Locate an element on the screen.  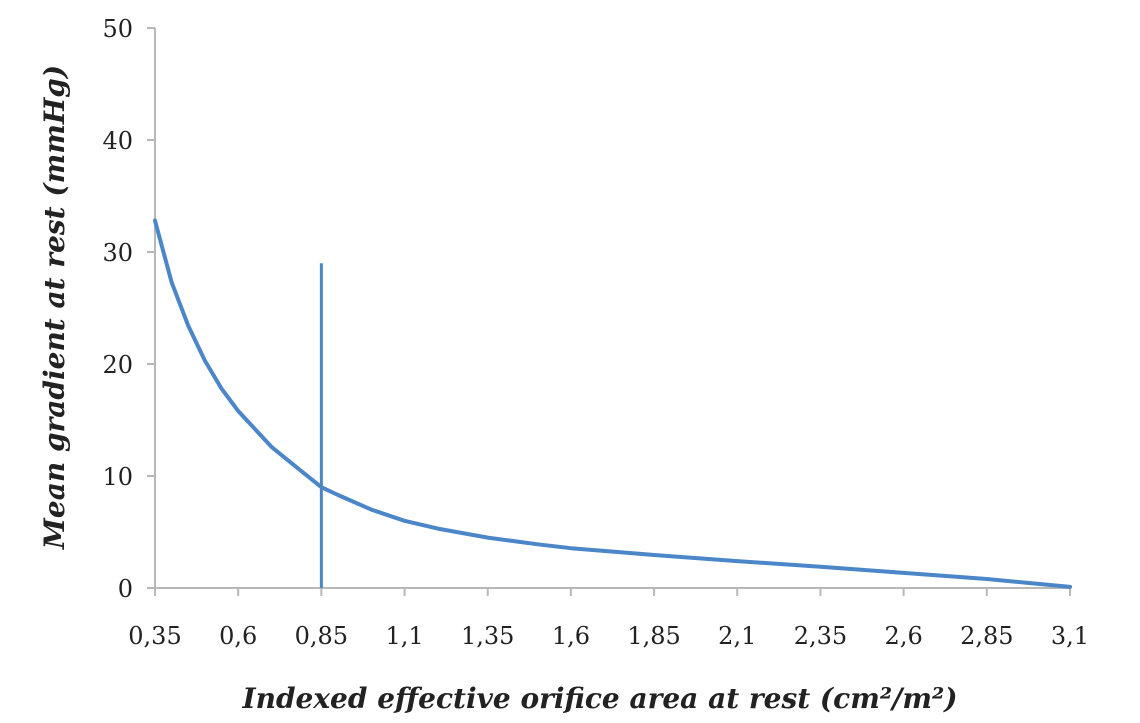
x-tick-label: 1,85 is located at coordinates (653, 636).